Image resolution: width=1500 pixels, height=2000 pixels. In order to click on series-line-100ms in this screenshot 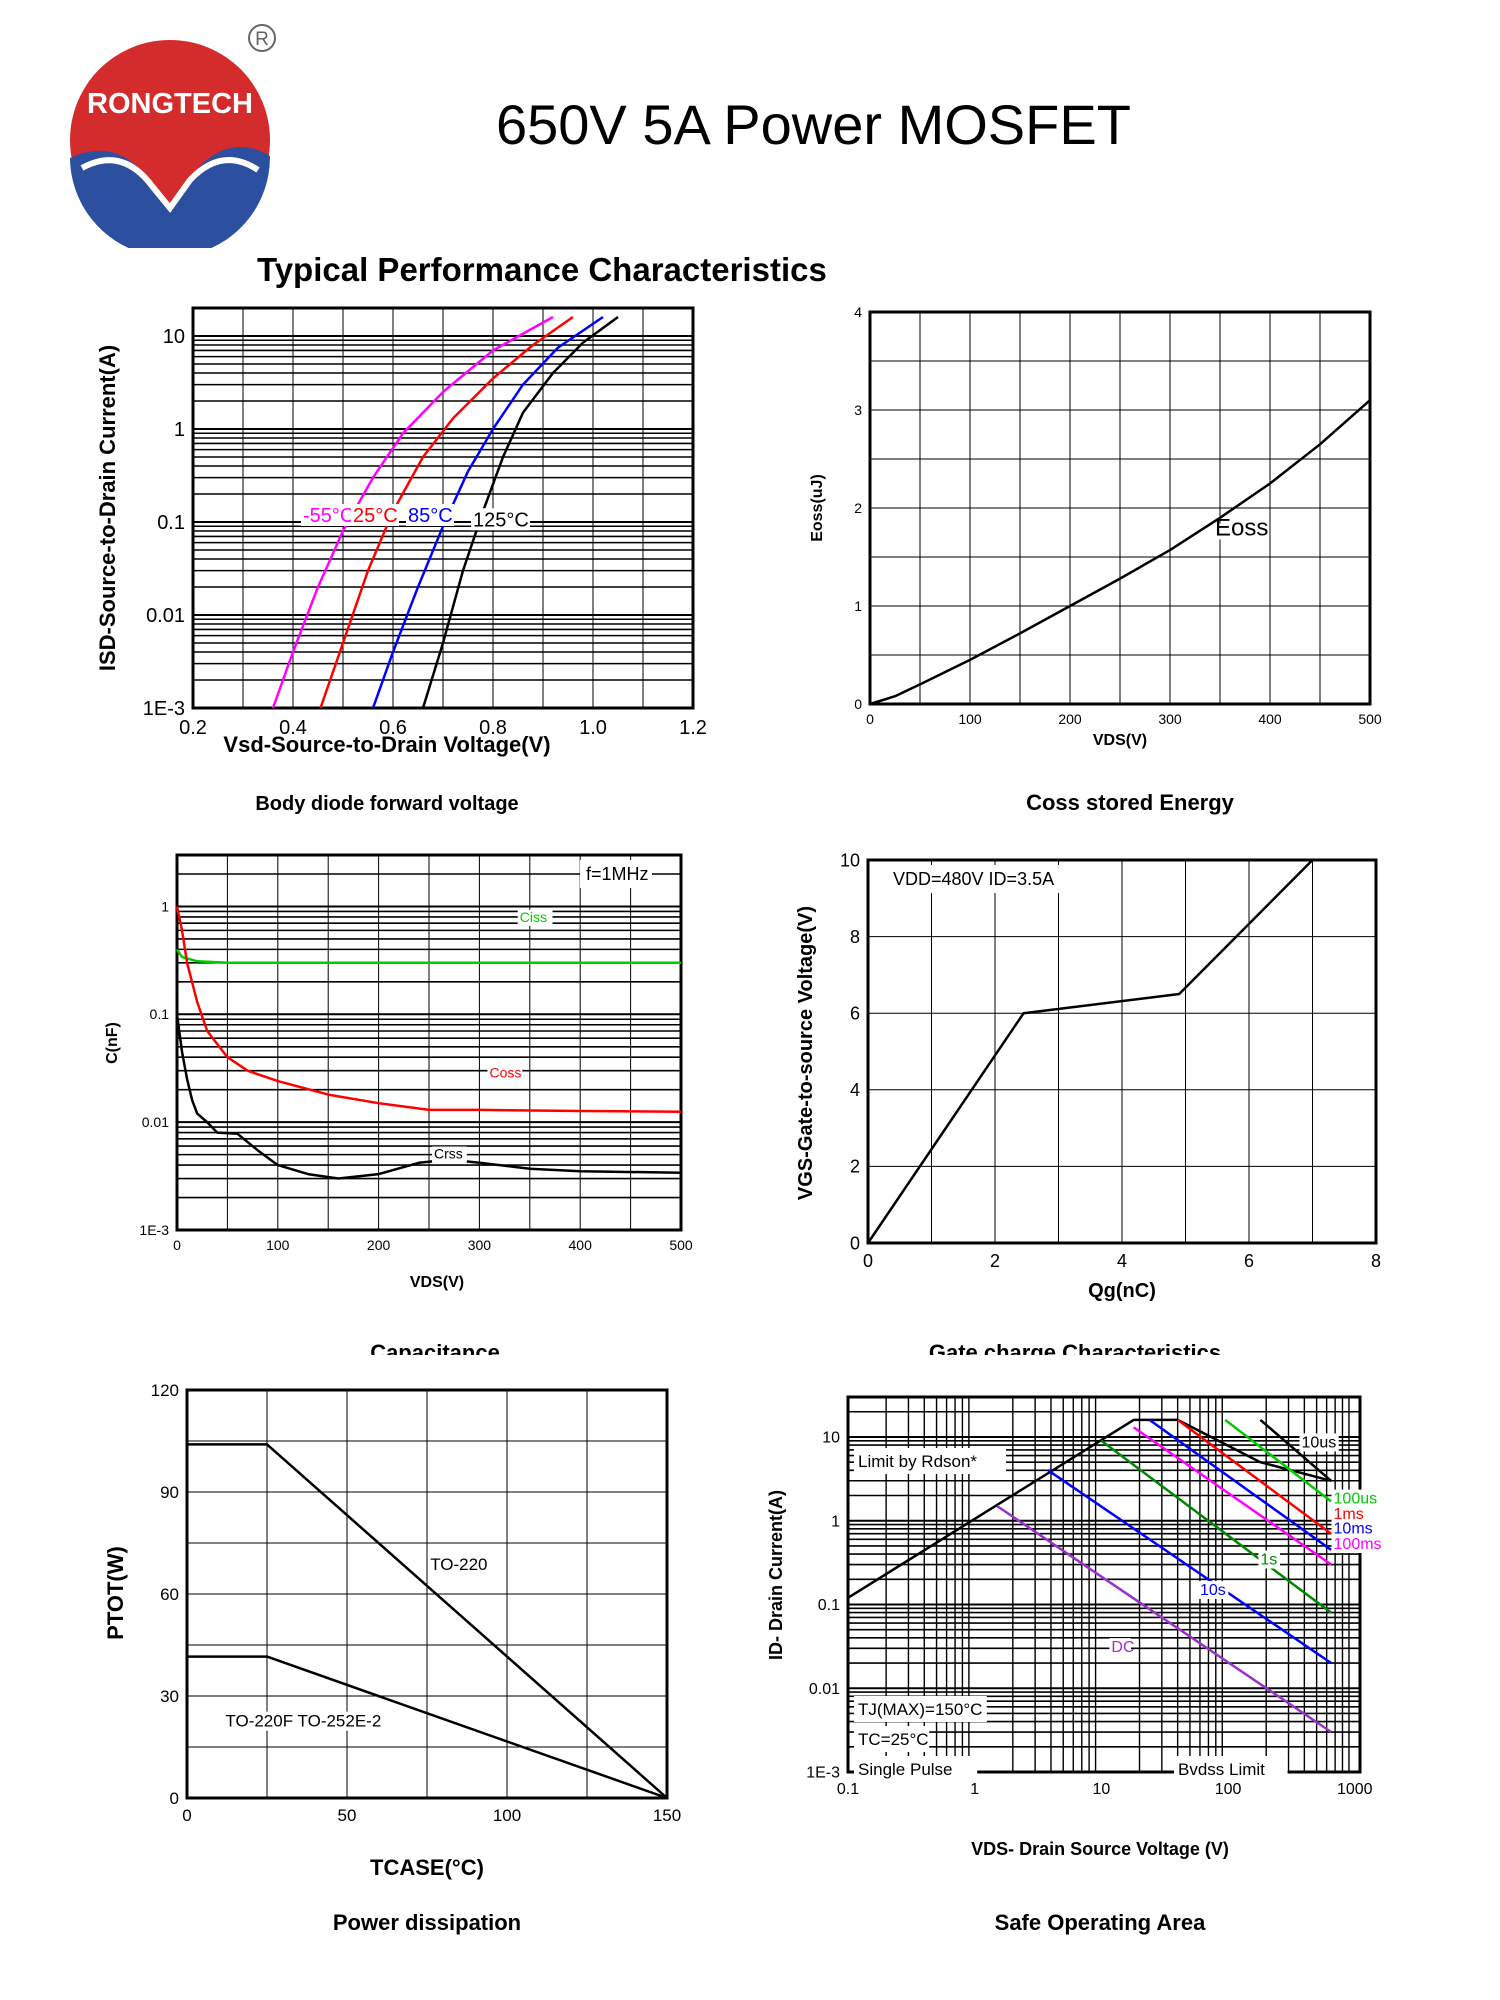, I will do `click(1232, 1496)`.